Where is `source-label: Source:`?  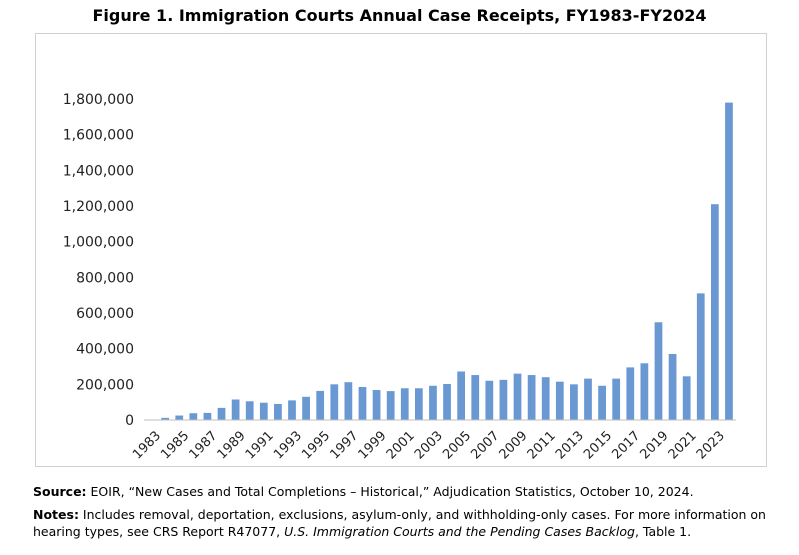
source-label: Source: is located at coordinates (60, 491).